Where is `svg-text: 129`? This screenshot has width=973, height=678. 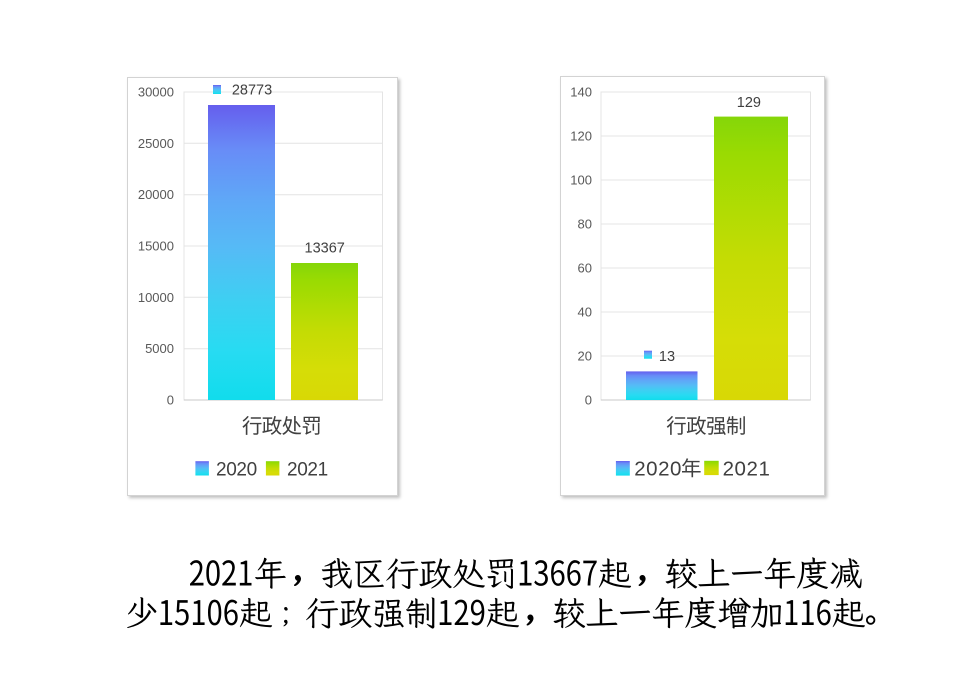
svg-text: 129 is located at coordinates (749, 103).